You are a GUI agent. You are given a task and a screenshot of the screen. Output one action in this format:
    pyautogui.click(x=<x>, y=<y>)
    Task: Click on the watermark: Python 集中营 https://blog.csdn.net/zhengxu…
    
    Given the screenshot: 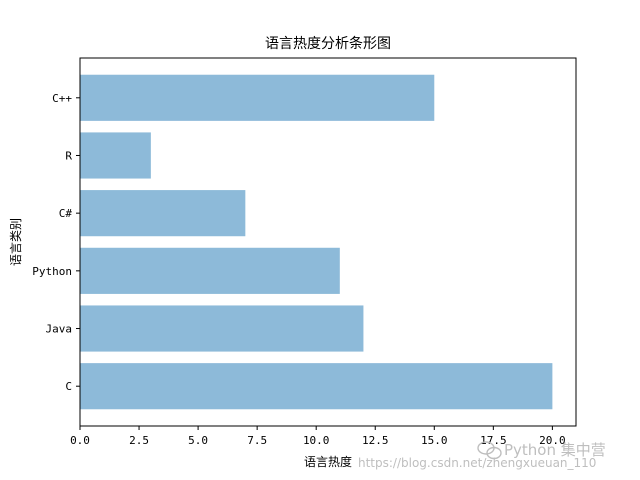 What is the action you would take?
    pyautogui.click(x=482, y=455)
    